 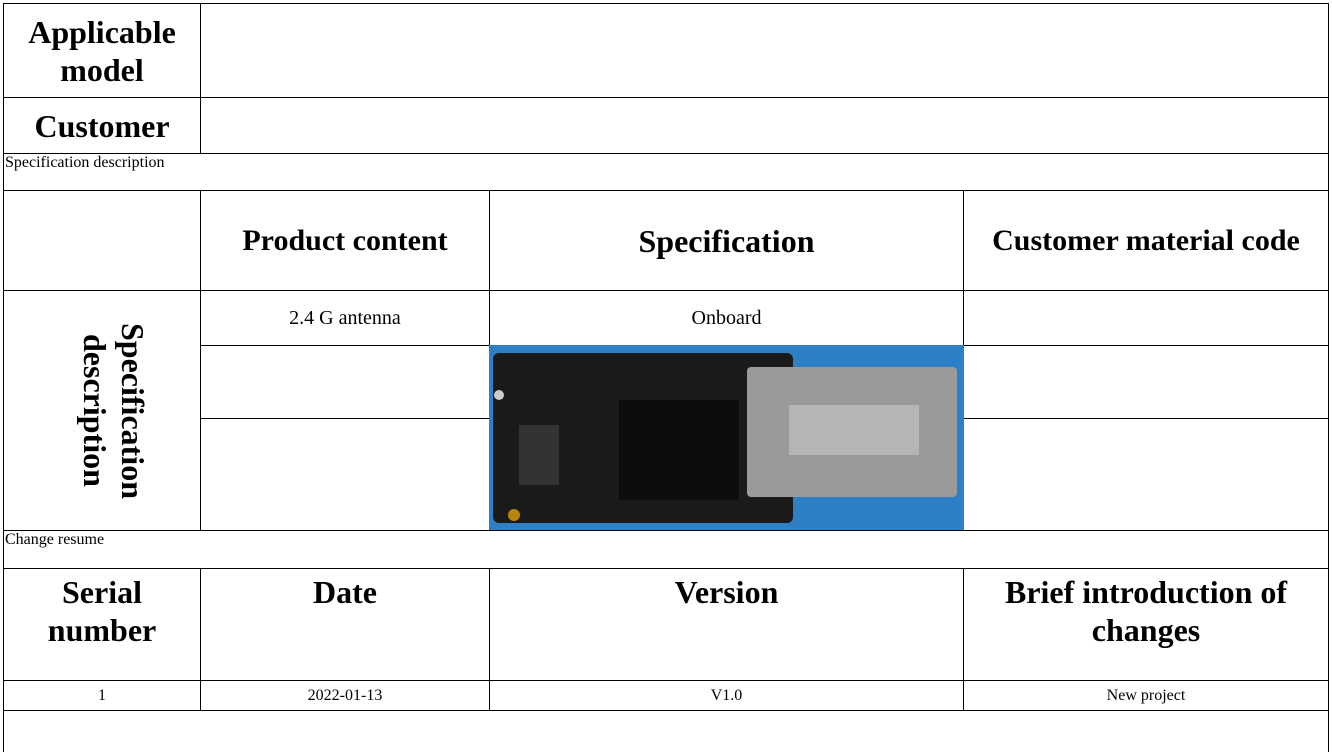 I want to click on table-cell: 1, so click(x=102, y=695).